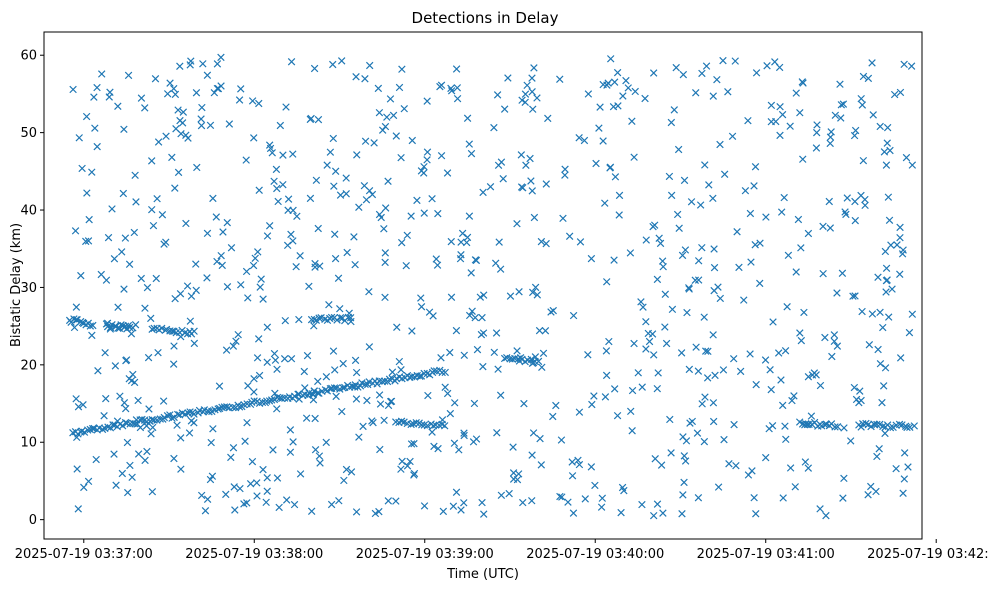  What do you see at coordinates (28, 211) in the screenshot?
I see `y-tick-label: 40` at bounding box center [28, 211].